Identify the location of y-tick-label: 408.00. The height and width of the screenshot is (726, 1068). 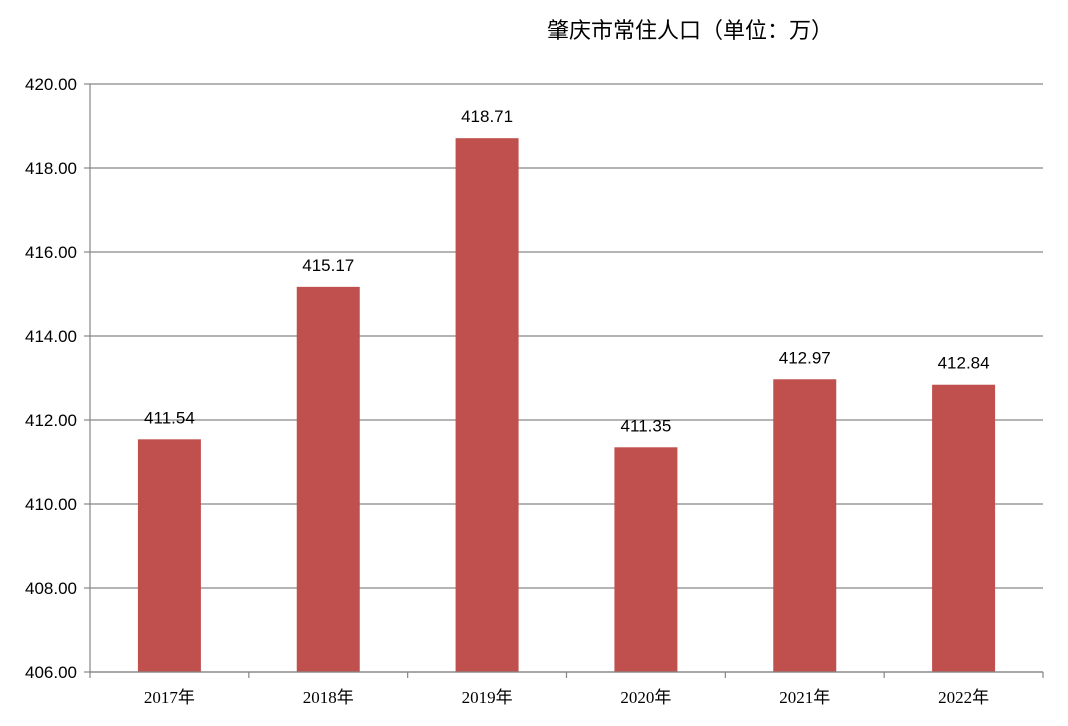
(51, 588).